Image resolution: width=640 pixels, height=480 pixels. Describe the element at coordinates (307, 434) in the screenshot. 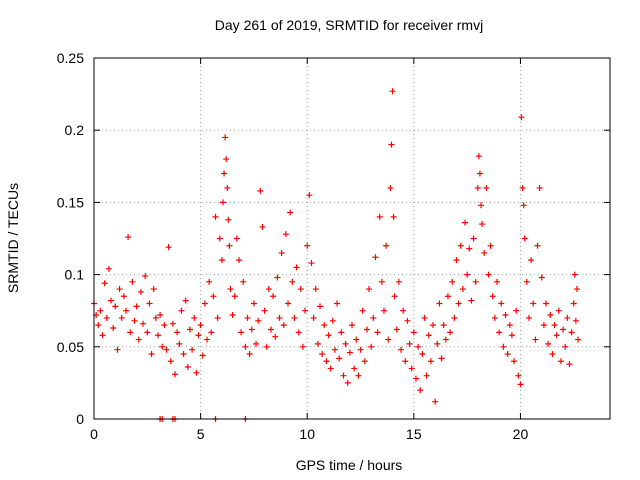

I see `x-tick-label: 10` at that location.